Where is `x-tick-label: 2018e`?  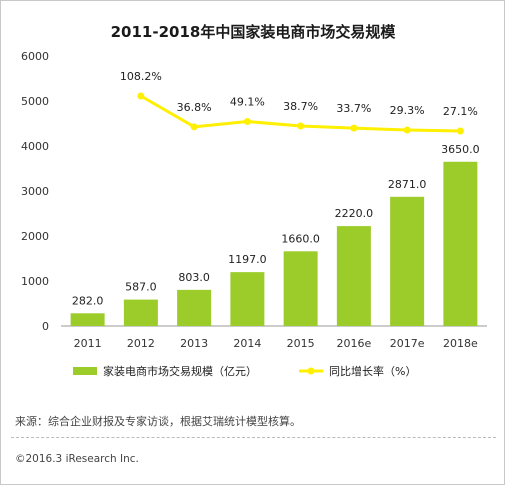
x-tick-label: 2018e is located at coordinates (460, 343).